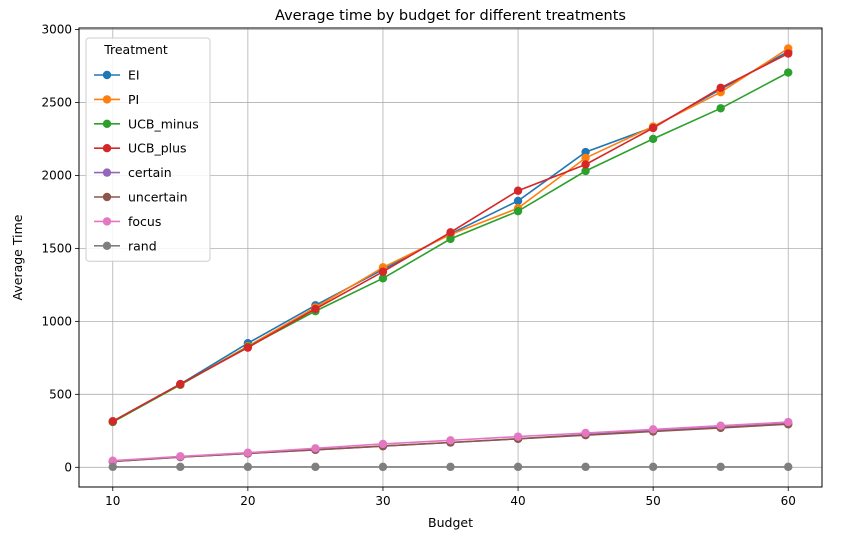 The image size is (859, 547). I want to click on x-tick-label: 30, so click(382, 501).